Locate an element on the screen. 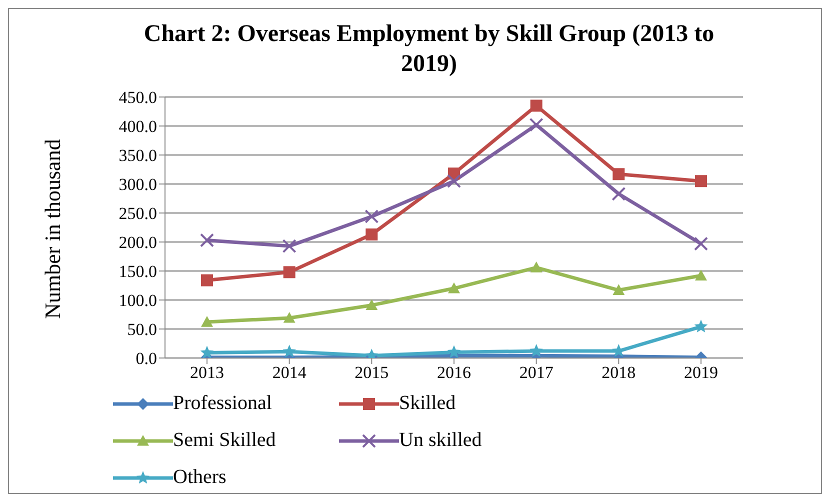  y-tick-label: 0.0 is located at coordinates (146, 358).